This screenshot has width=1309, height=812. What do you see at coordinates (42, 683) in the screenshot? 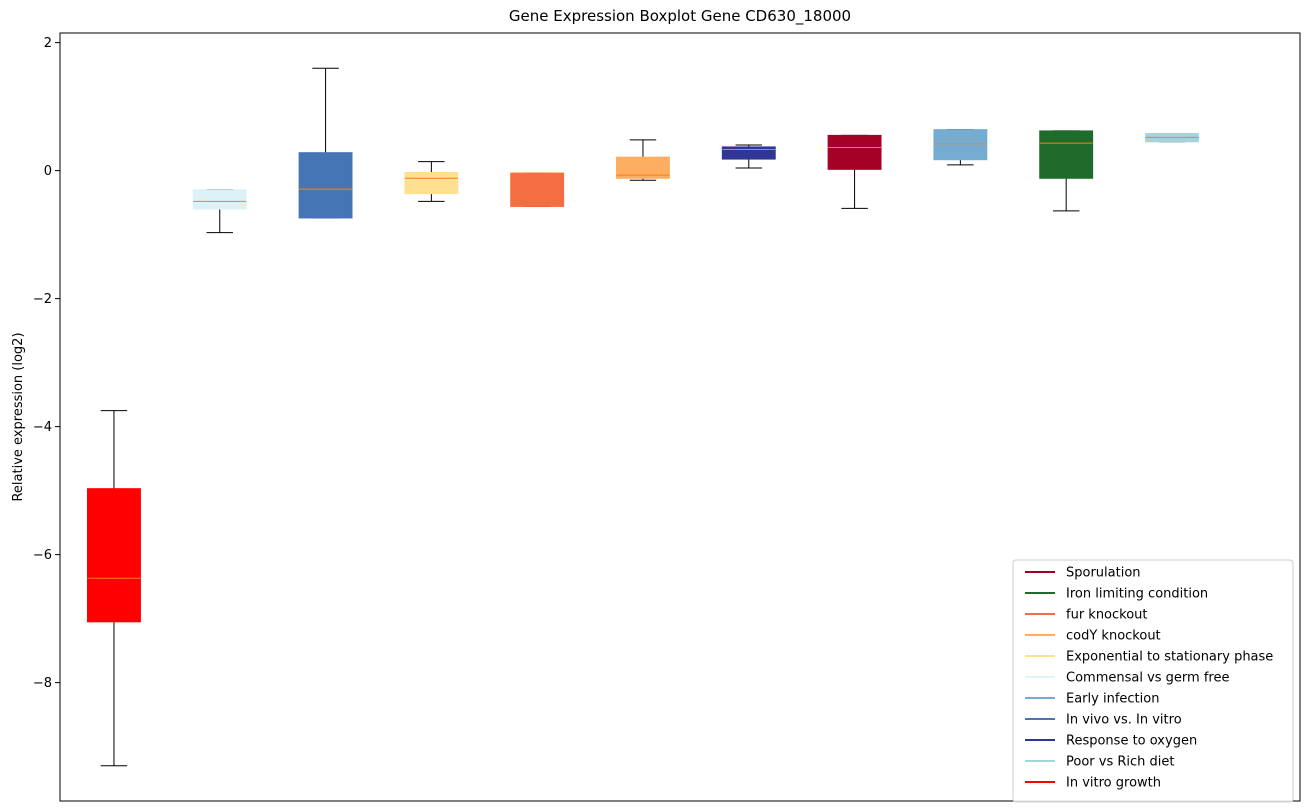
I see `y-tick-label: −8` at bounding box center [42, 683].